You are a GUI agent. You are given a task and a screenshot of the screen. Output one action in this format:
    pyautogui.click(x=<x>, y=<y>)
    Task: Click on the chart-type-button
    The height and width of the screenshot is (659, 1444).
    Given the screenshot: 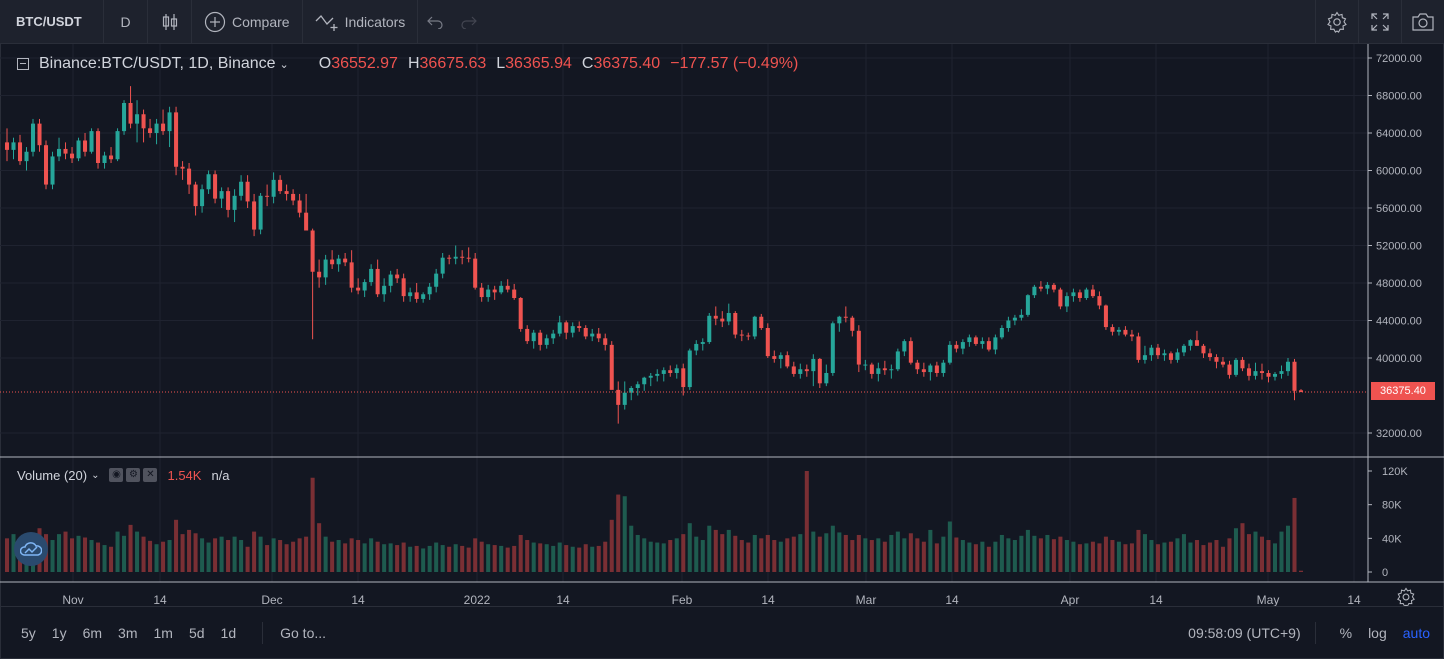 What is the action you would take?
    pyautogui.click(x=170, y=22)
    